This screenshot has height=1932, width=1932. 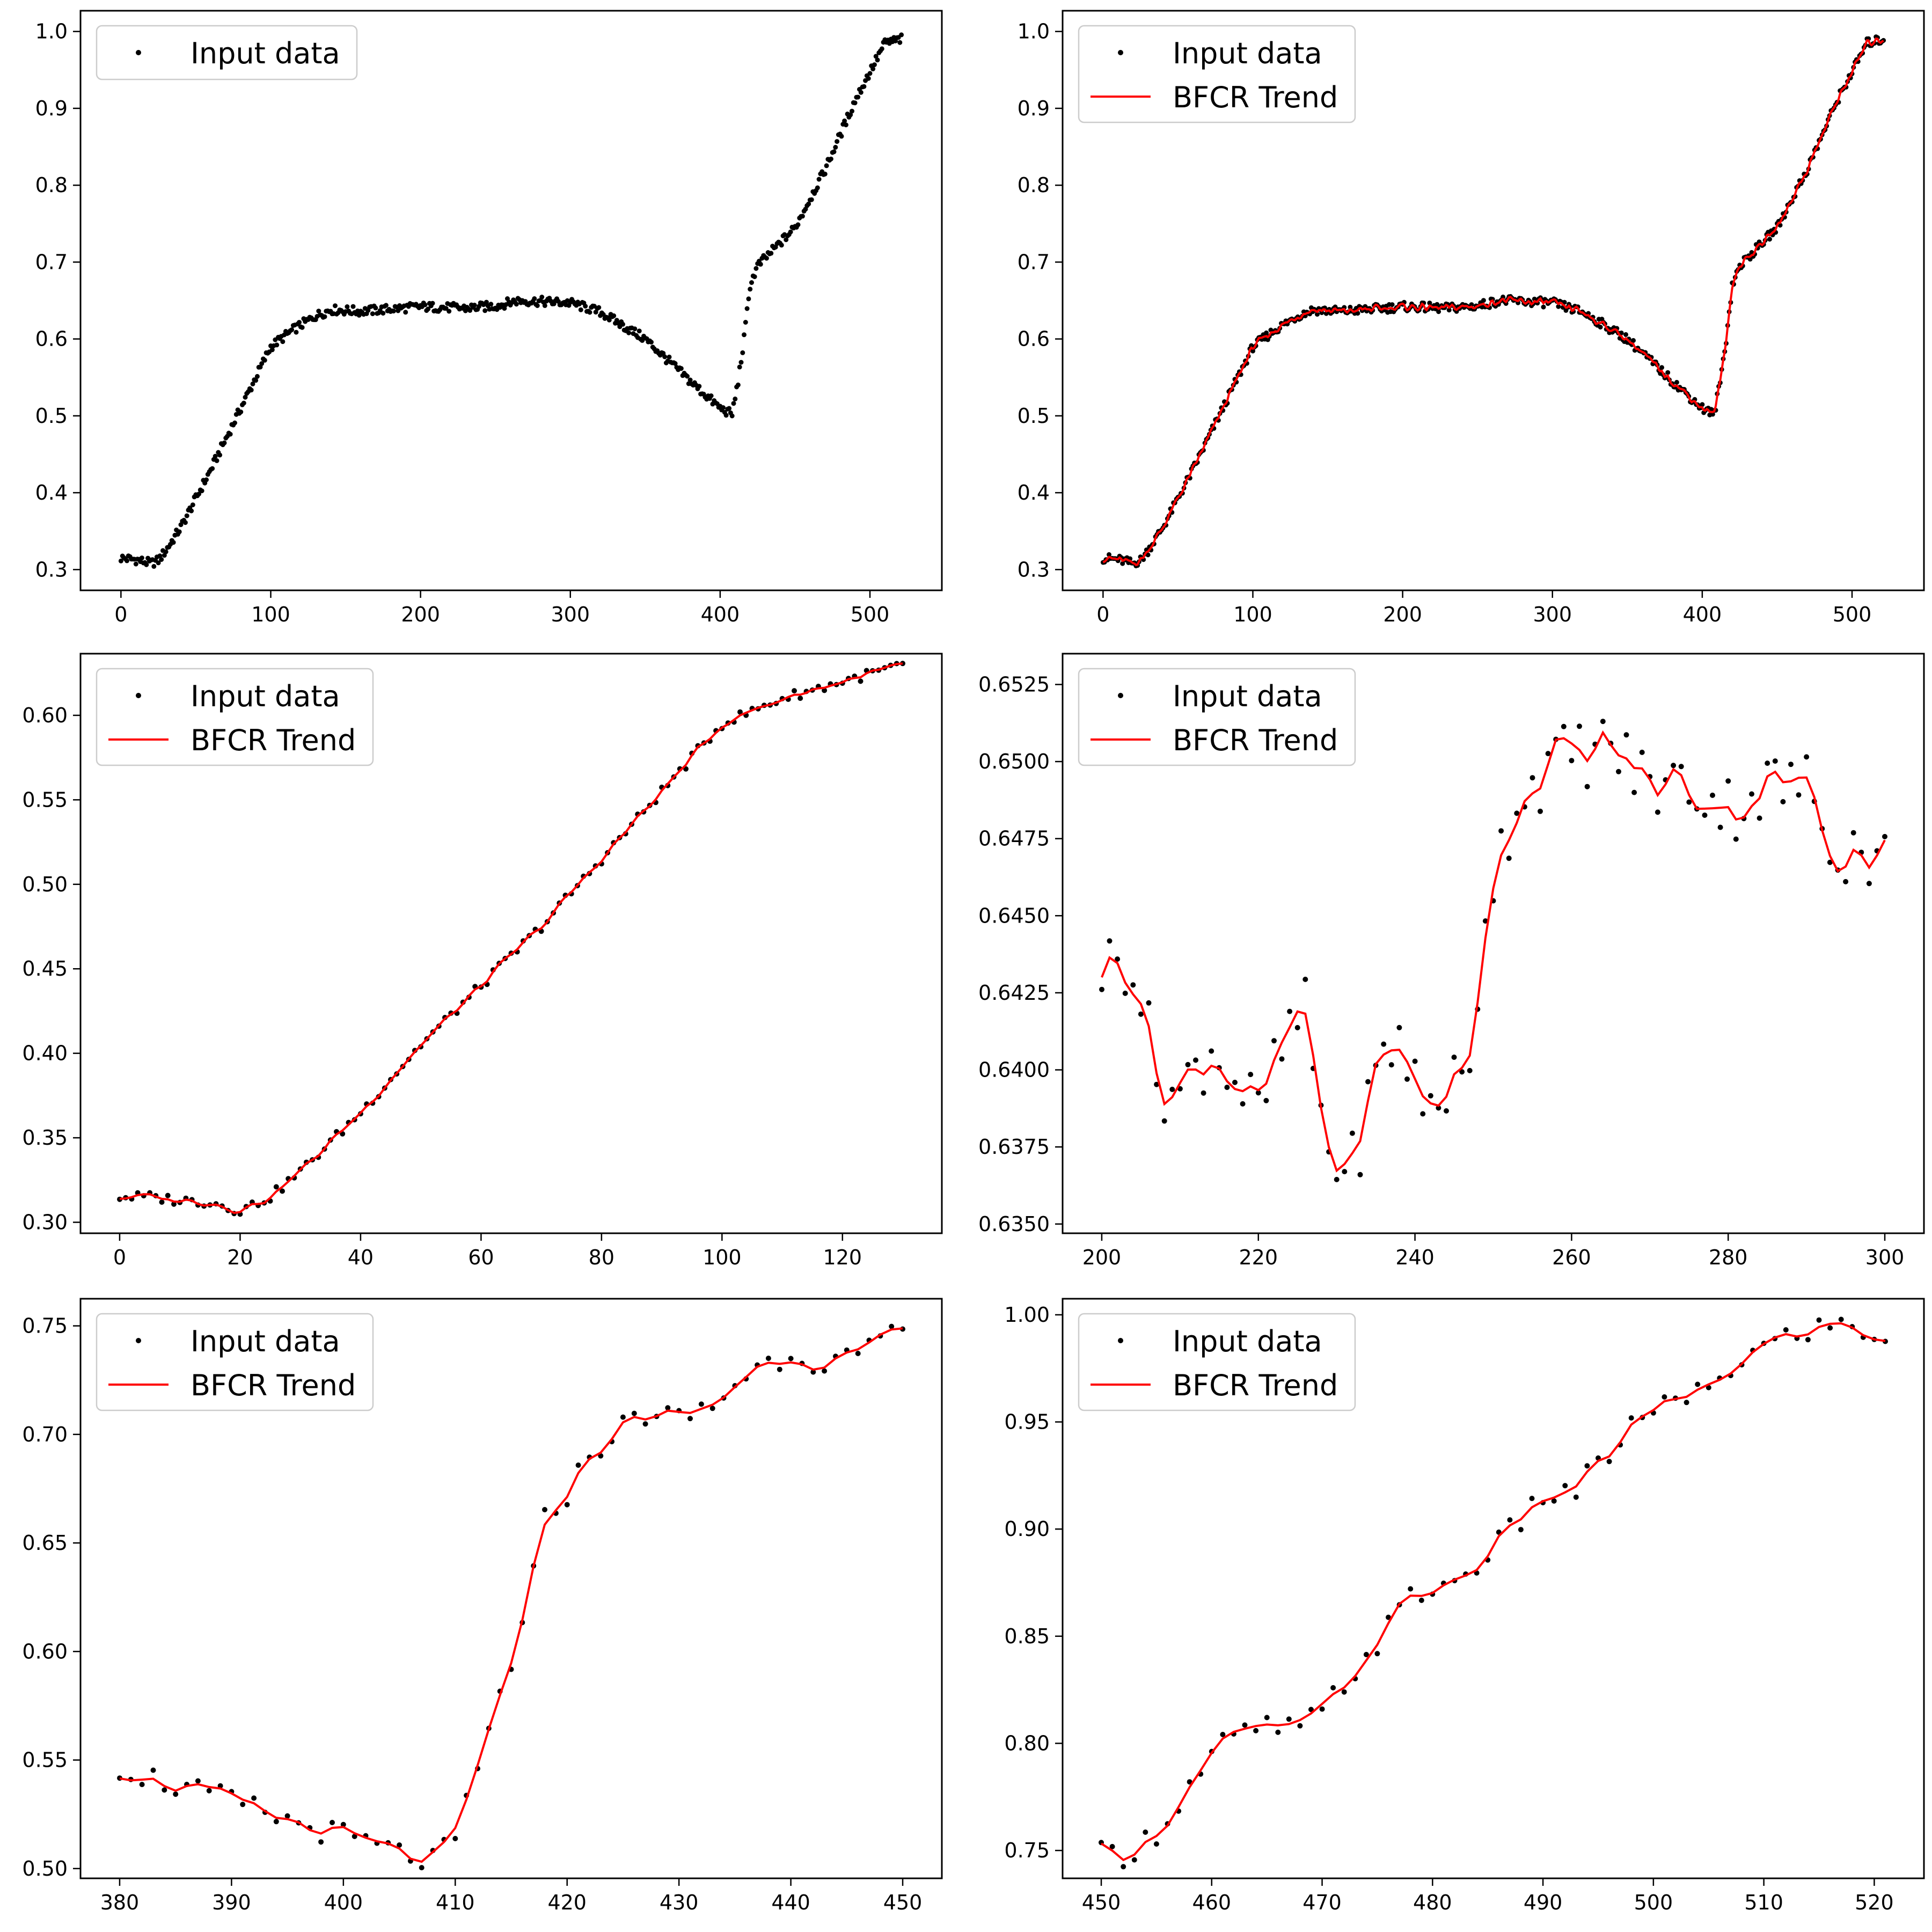 What do you see at coordinates (45, 1053) in the screenshot?
I see `y-tick-label: 0.40` at bounding box center [45, 1053].